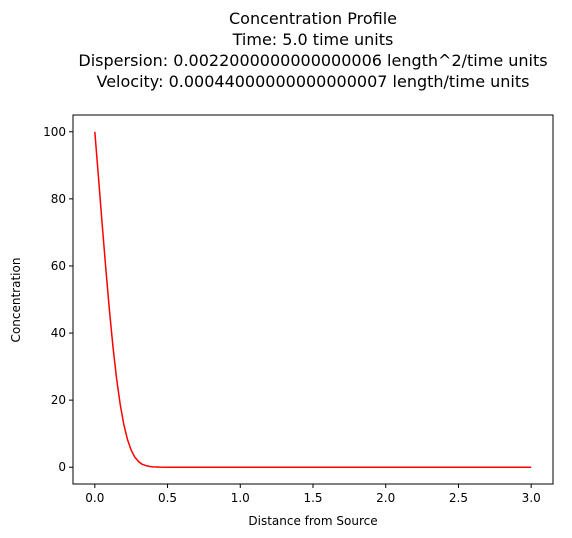  I want to click on y-tick-label: 60, so click(58, 266).